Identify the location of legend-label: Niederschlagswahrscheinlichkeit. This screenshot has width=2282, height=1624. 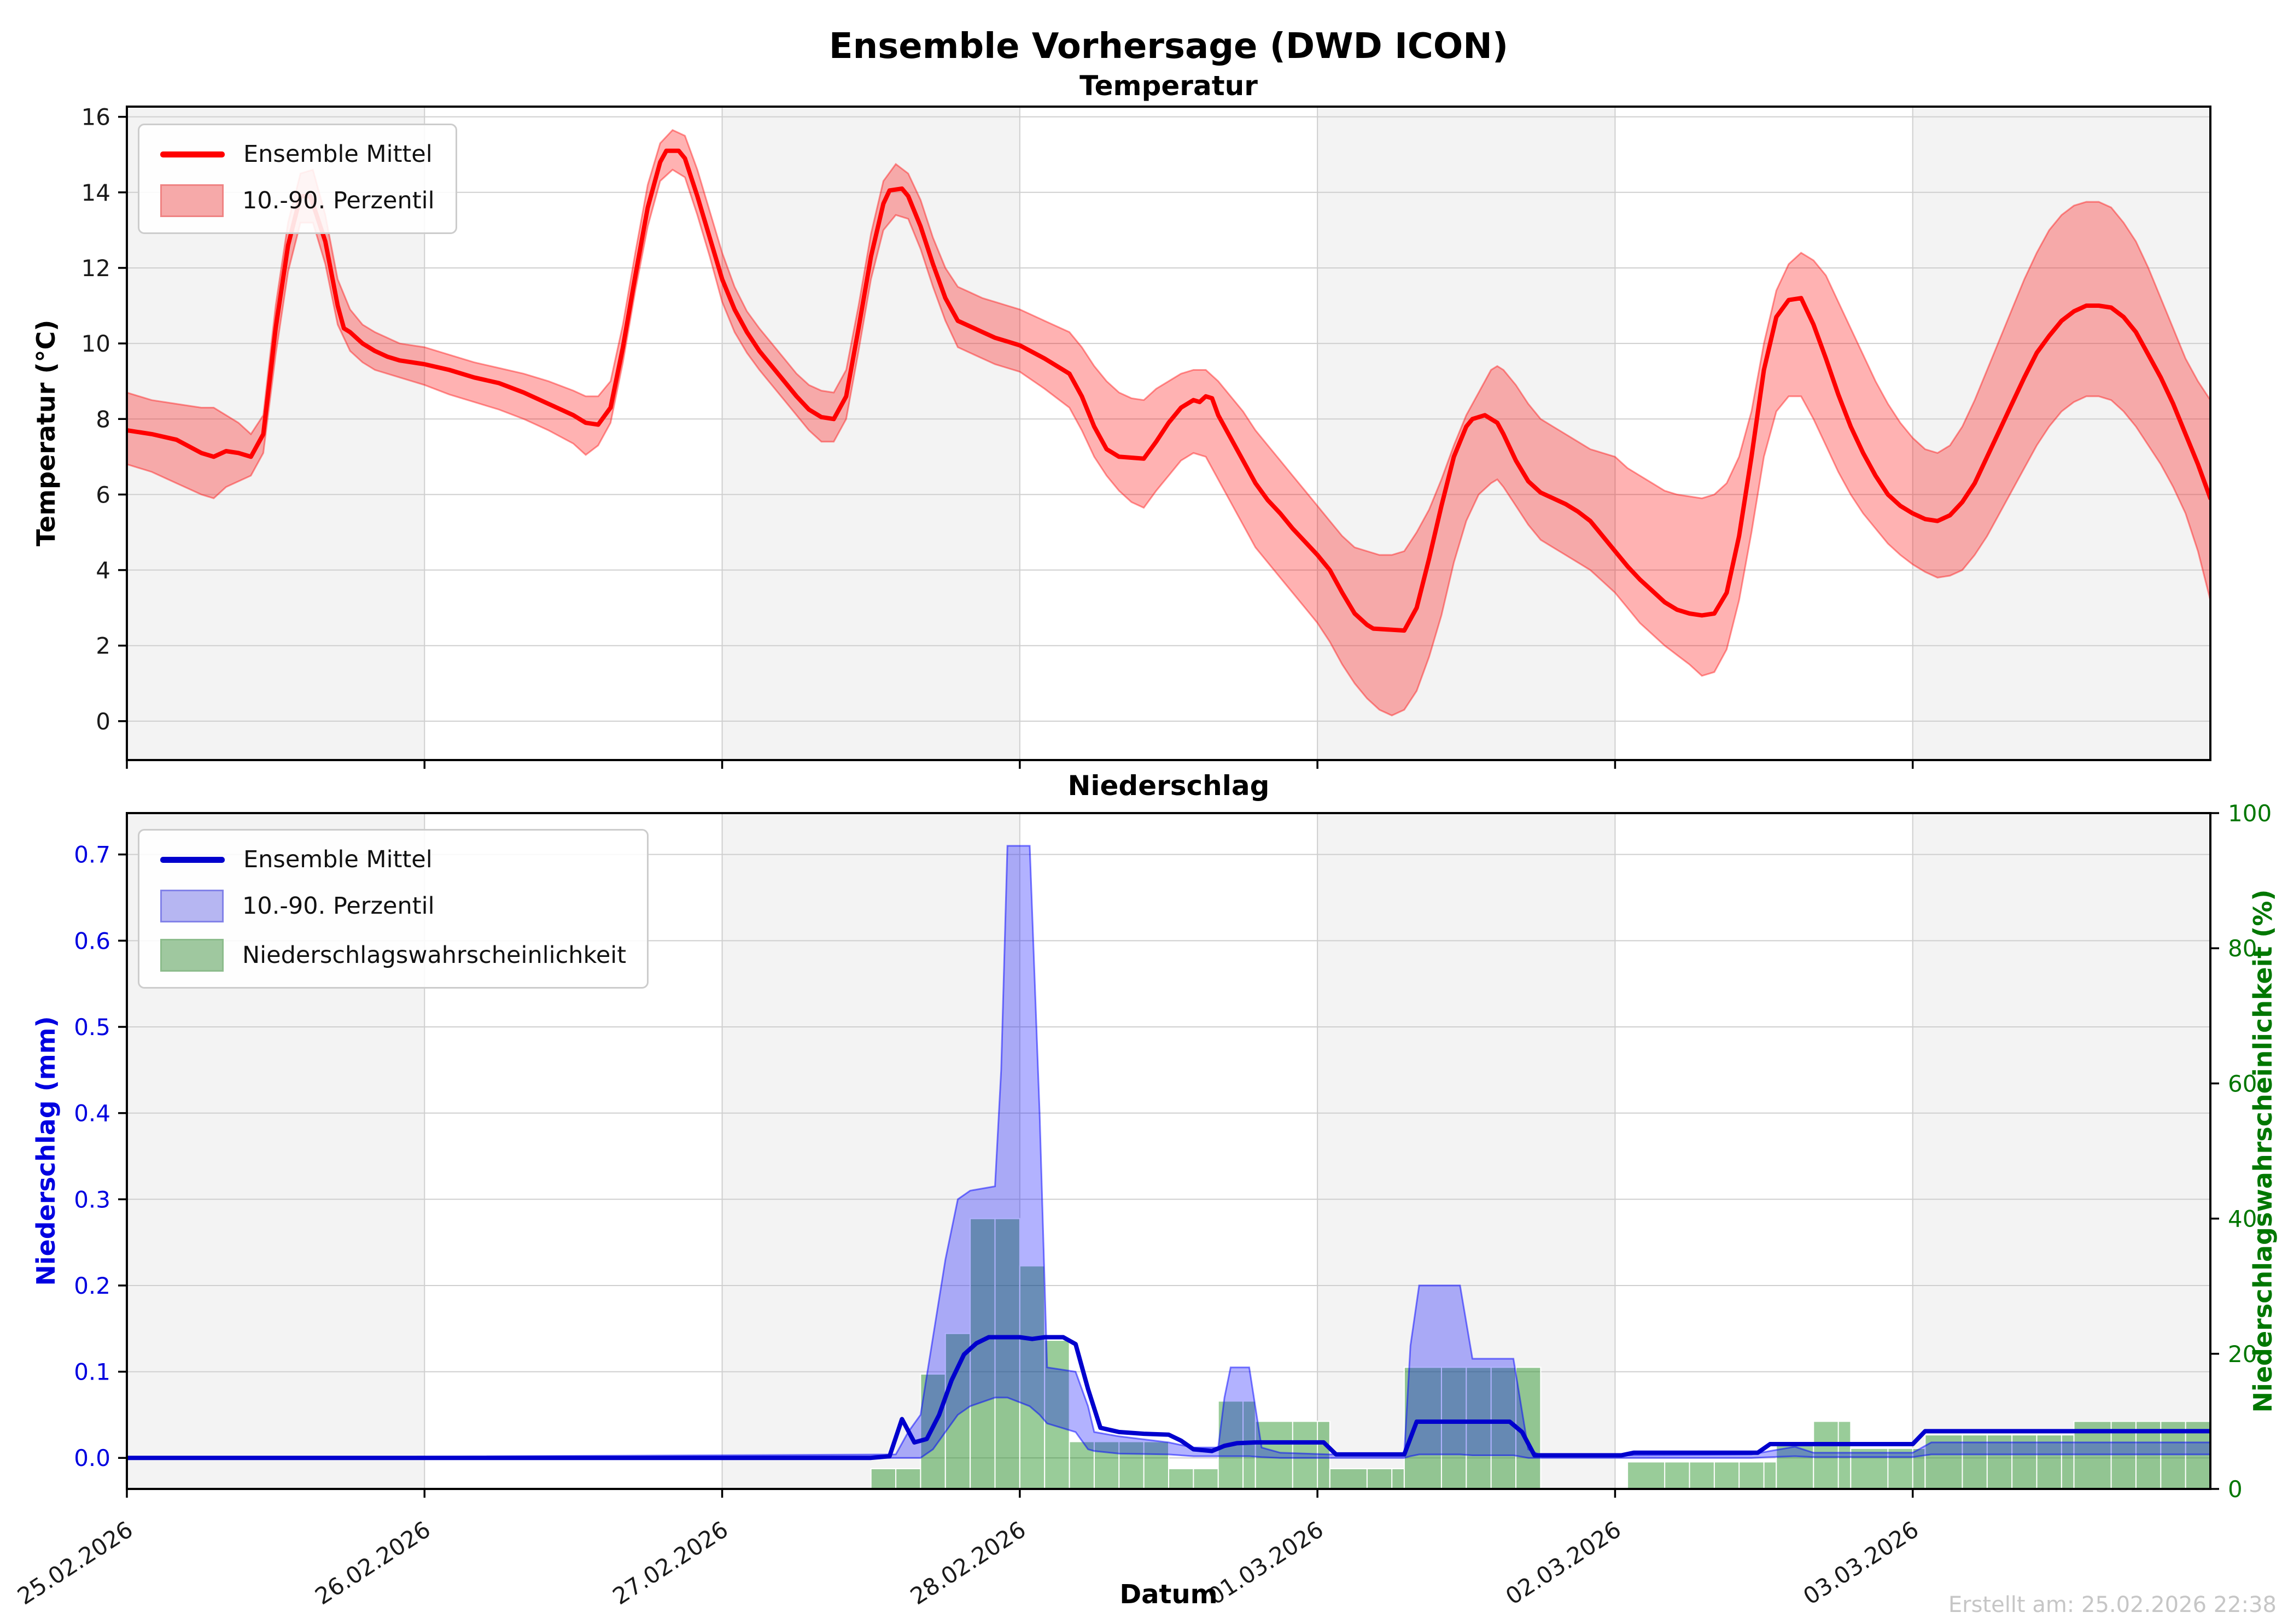
(435, 955).